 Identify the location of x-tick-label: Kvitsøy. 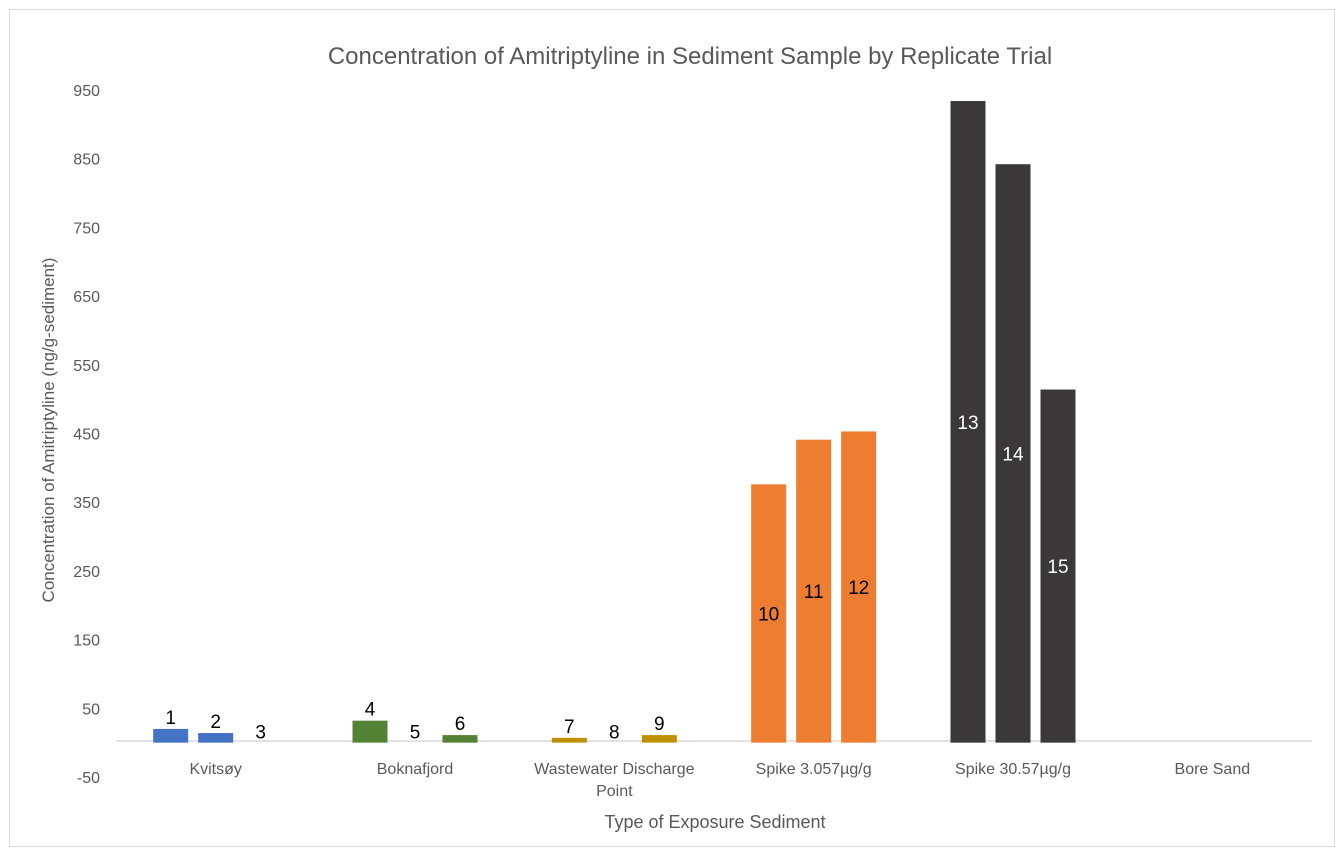
(215, 769).